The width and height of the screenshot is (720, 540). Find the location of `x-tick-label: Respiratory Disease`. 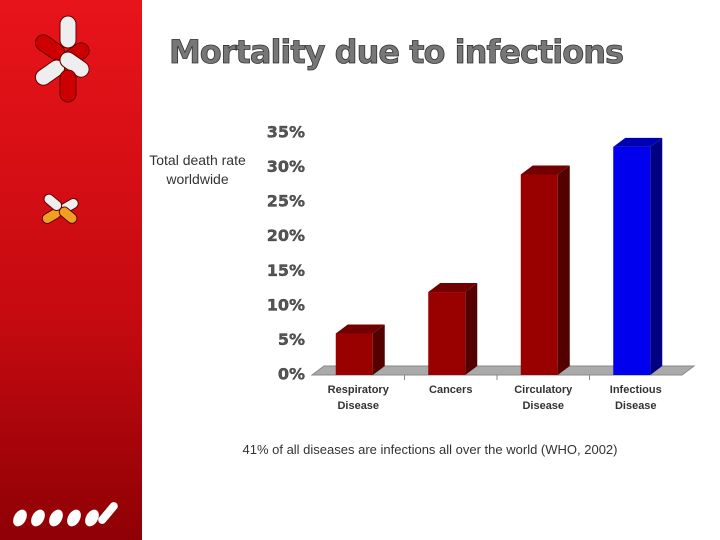

x-tick-label: Respiratory Disease is located at coordinates (358, 398).